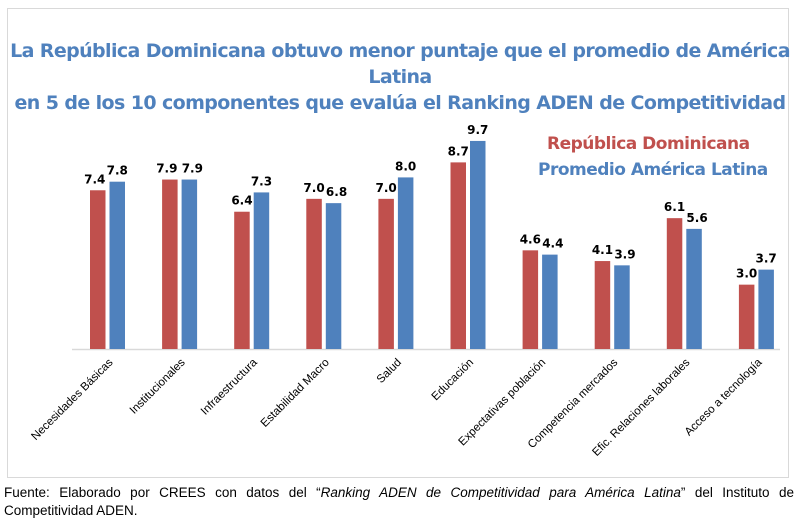  What do you see at coordinates (453, 380) in the screenshot?
I see `x-tick-label-5: Educación` at bounding box center [453, 380].